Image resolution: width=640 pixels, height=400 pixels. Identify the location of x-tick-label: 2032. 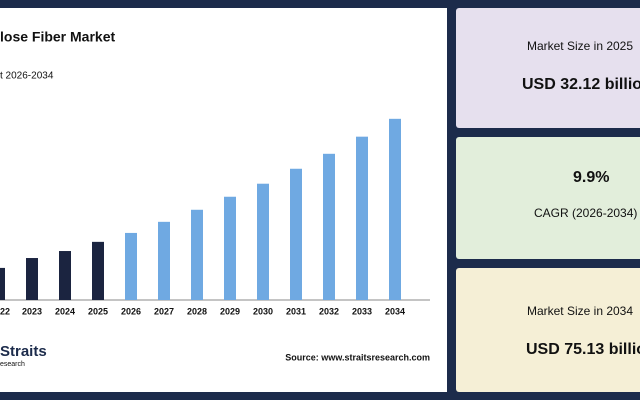
(329, 311).